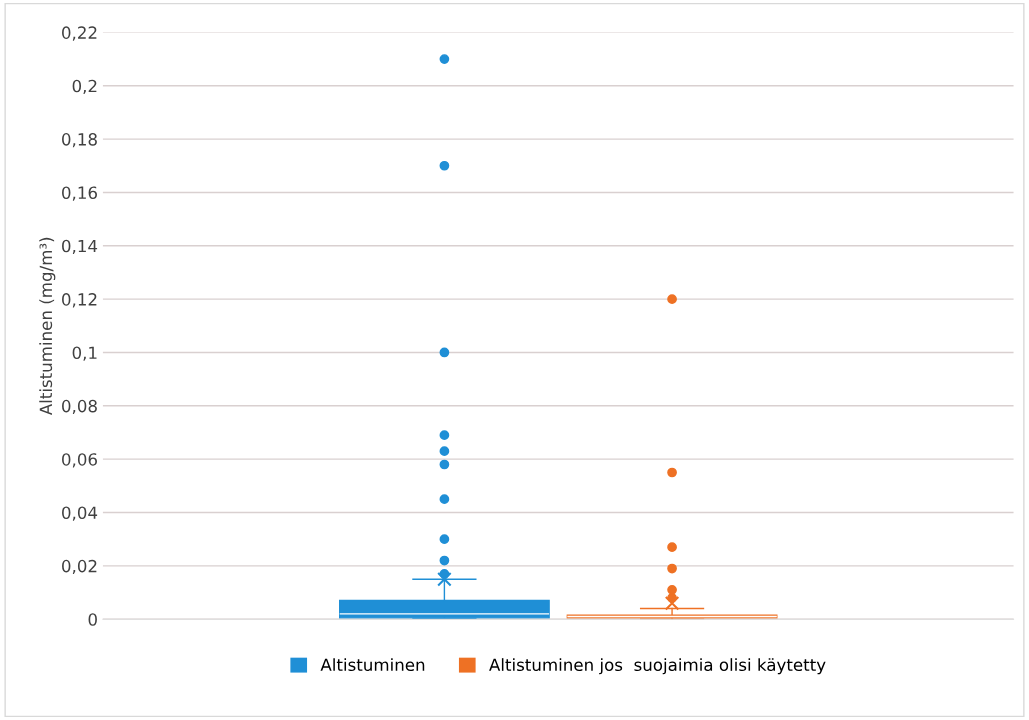 This screenshot has width=1029, height=720. What do you see at coordinates (47, 326) in the screenshot?
I see `y-axis-title: Altistuminen (mg/m³)` at bounding box center [47, 326].